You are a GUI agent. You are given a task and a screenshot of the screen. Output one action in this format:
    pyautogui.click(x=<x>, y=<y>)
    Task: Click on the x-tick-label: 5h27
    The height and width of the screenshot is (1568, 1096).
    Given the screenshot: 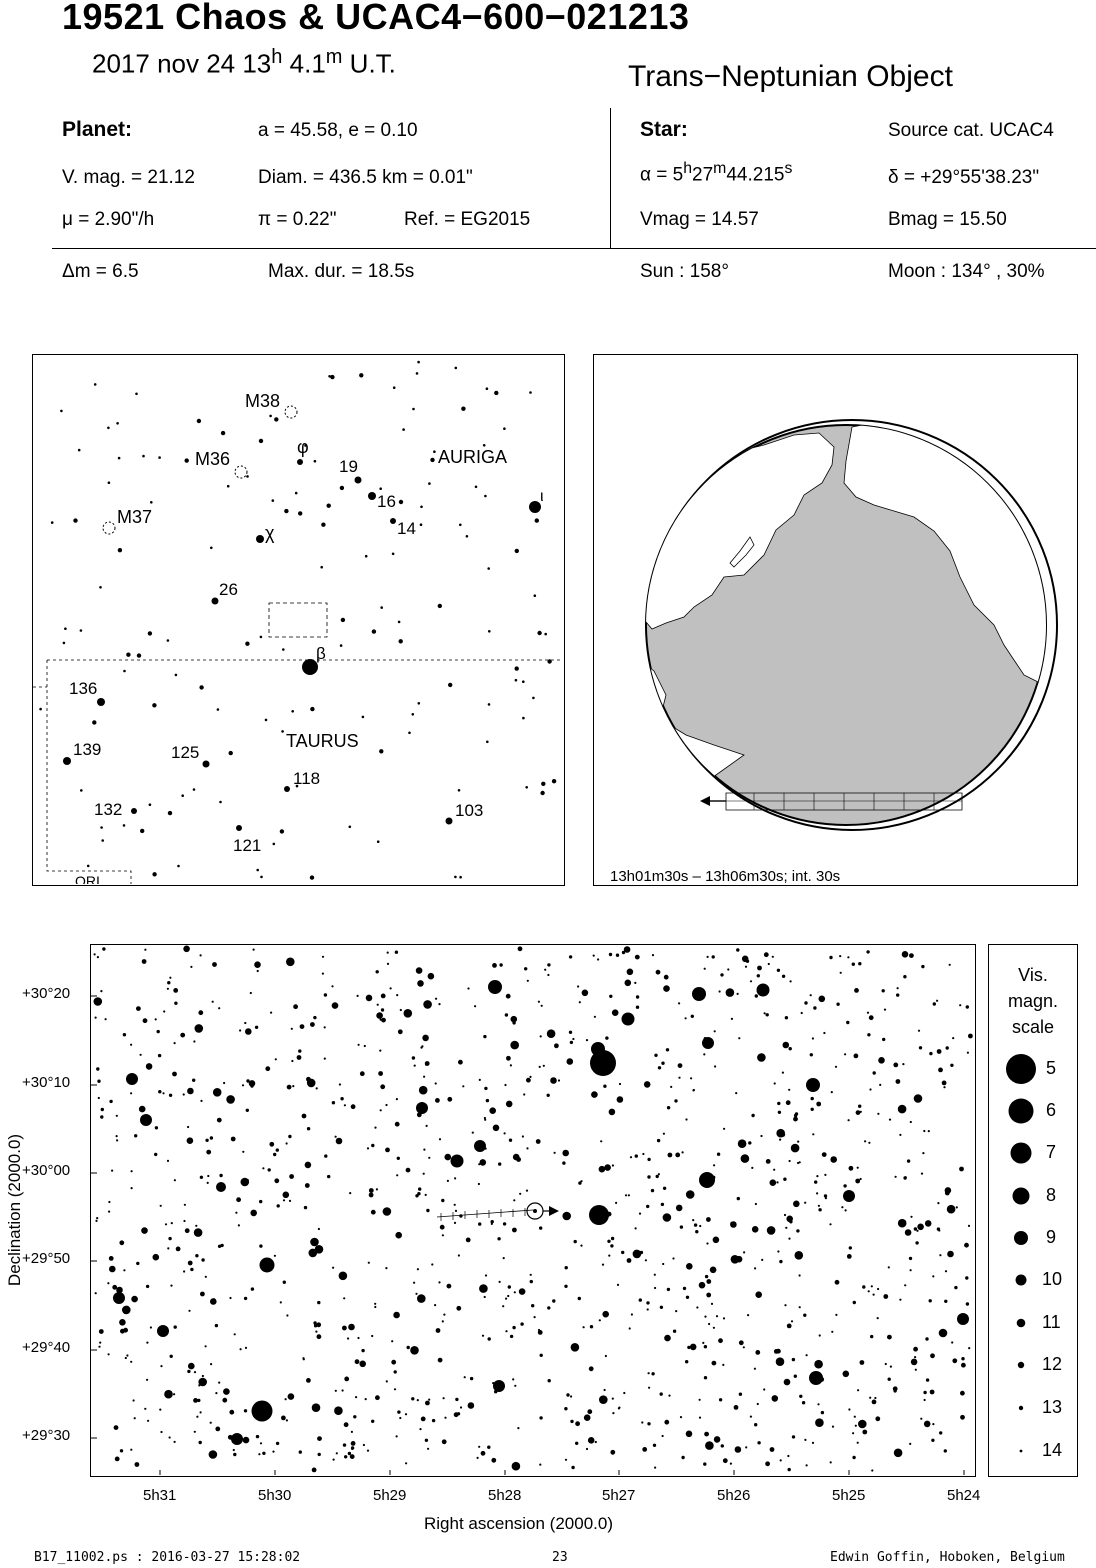 What is the action you would take?
    pyautogui.click(x=619, y=1495)
    